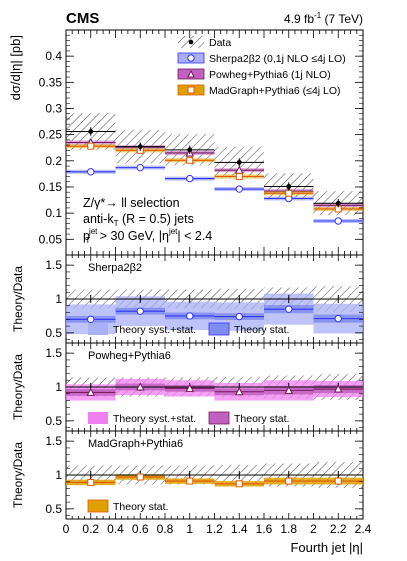 This screenshot has height=561, width=407. What do you see at coordinates (51, 187) in the screenshot?
I see `y-tick-label: 0.15` at bounding box center [51, 187].